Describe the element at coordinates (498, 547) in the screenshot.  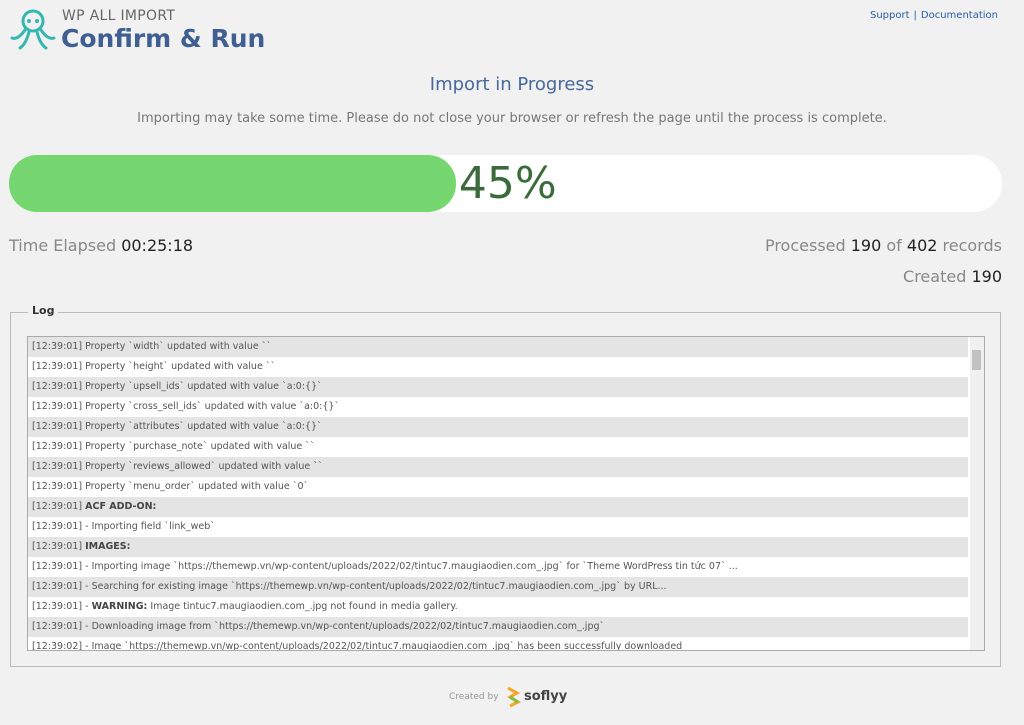
I see `log-row: [12:39:01] IMAGES:` at that location.